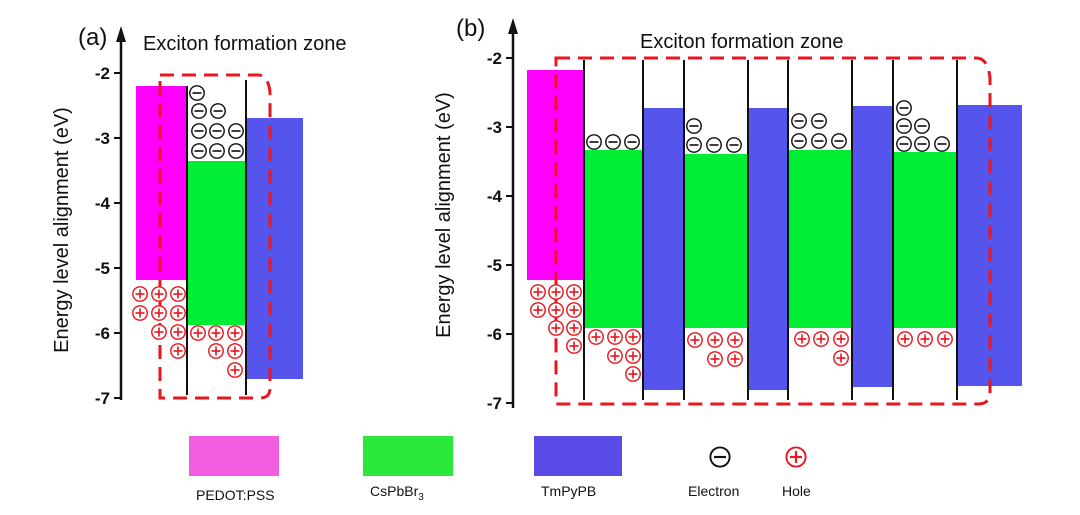 This screenshot has width=1080, height=515. What do you see at coordinates (741, 42) in the screenshot?
I see `panel-b-zone-title: Exciton formation zone` at bounding box center [741, 42].